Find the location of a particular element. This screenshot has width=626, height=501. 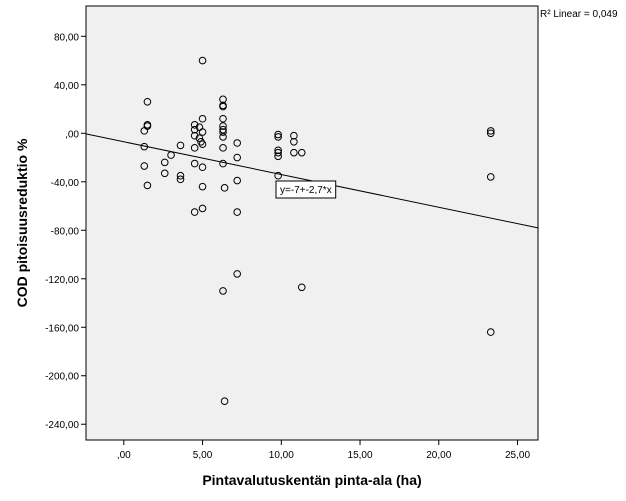

y-tick-label: -200,00 is located at coordinates (62, 377).